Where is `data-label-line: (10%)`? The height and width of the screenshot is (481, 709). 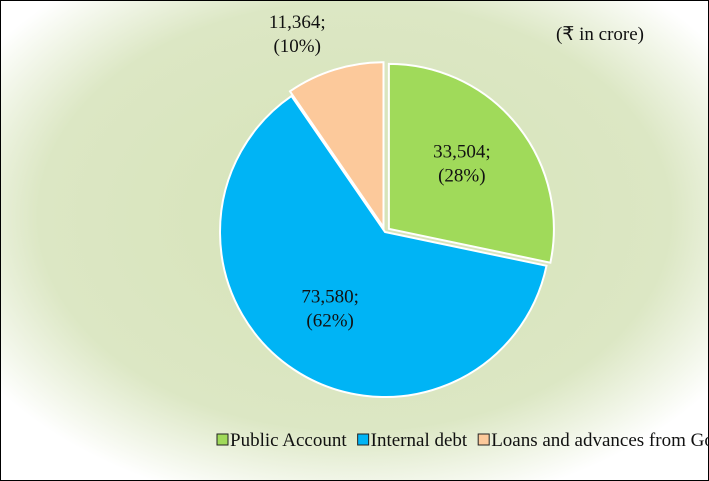 data-label-line: (10%) is located at coordinates (296, 46).